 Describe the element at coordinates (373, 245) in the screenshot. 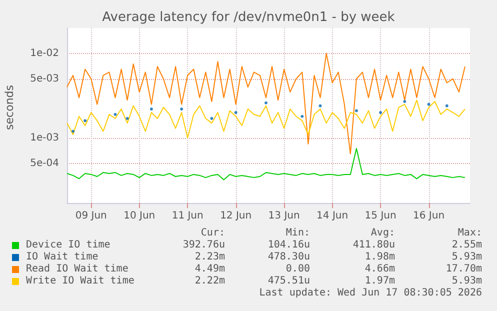

I see `text: 411.80u` at that location.